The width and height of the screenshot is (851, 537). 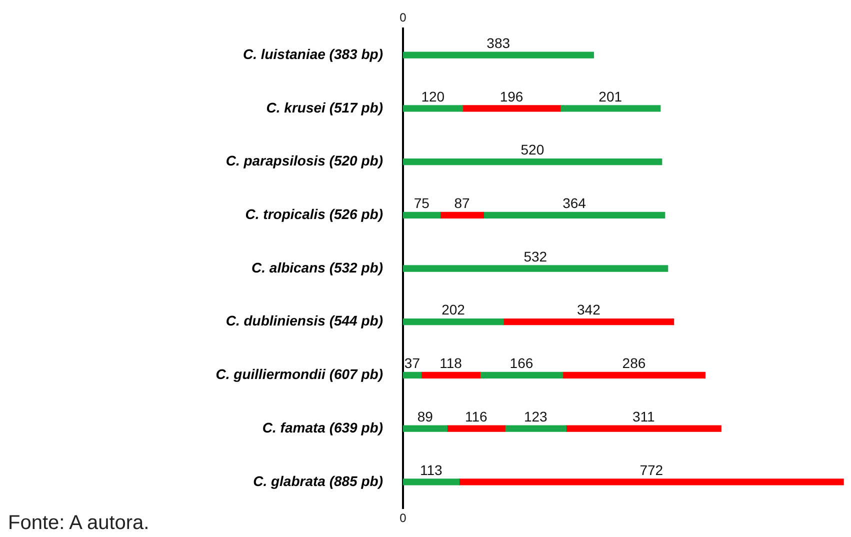 I want to click on y-tick-label: C. glabrata (885 pb), so click(x=318, y=480).